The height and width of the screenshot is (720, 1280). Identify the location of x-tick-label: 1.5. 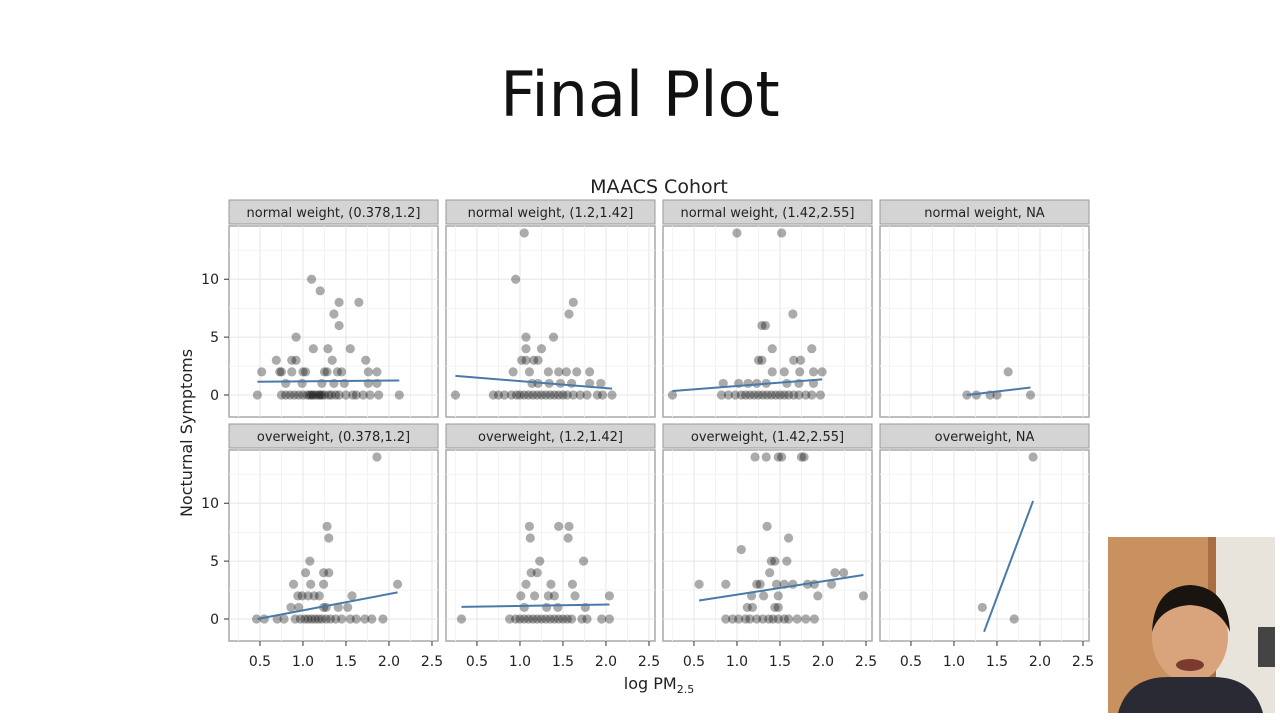
(997, 662).